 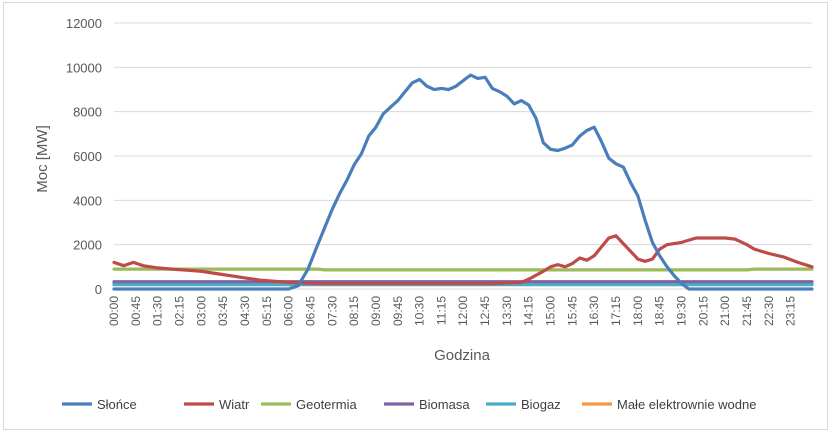 I want to click on legend-label: Geotermia, so click(x=326, y=404).